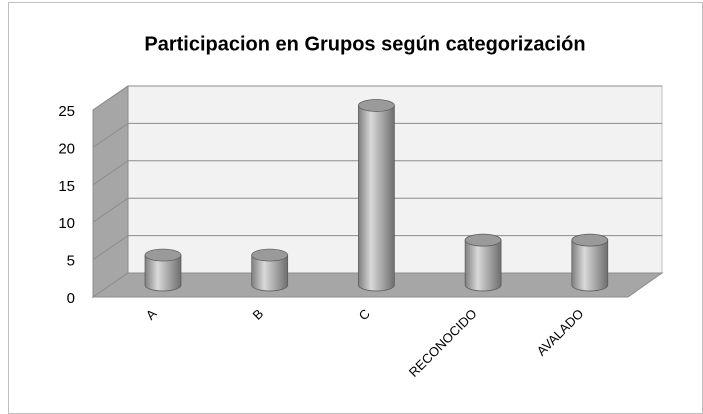 The image size is (703, 414). I want to click on y-tick-label: 15, so click(66, 186).